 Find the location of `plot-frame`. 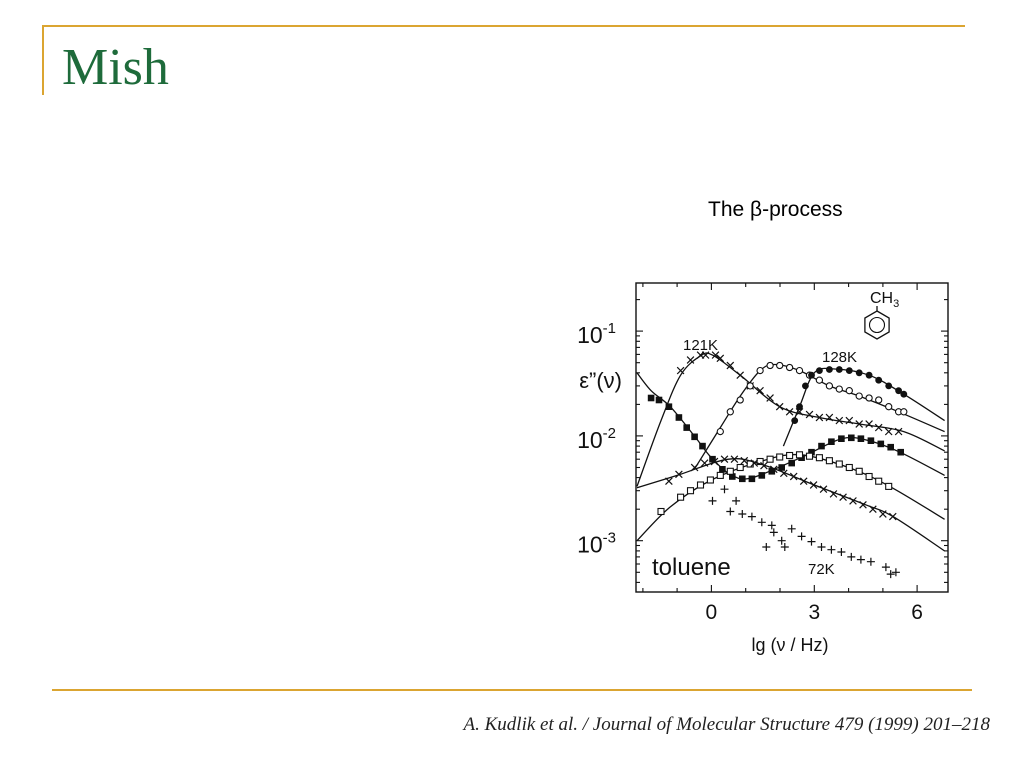

plot-frame is located at coordinates (792, 437).